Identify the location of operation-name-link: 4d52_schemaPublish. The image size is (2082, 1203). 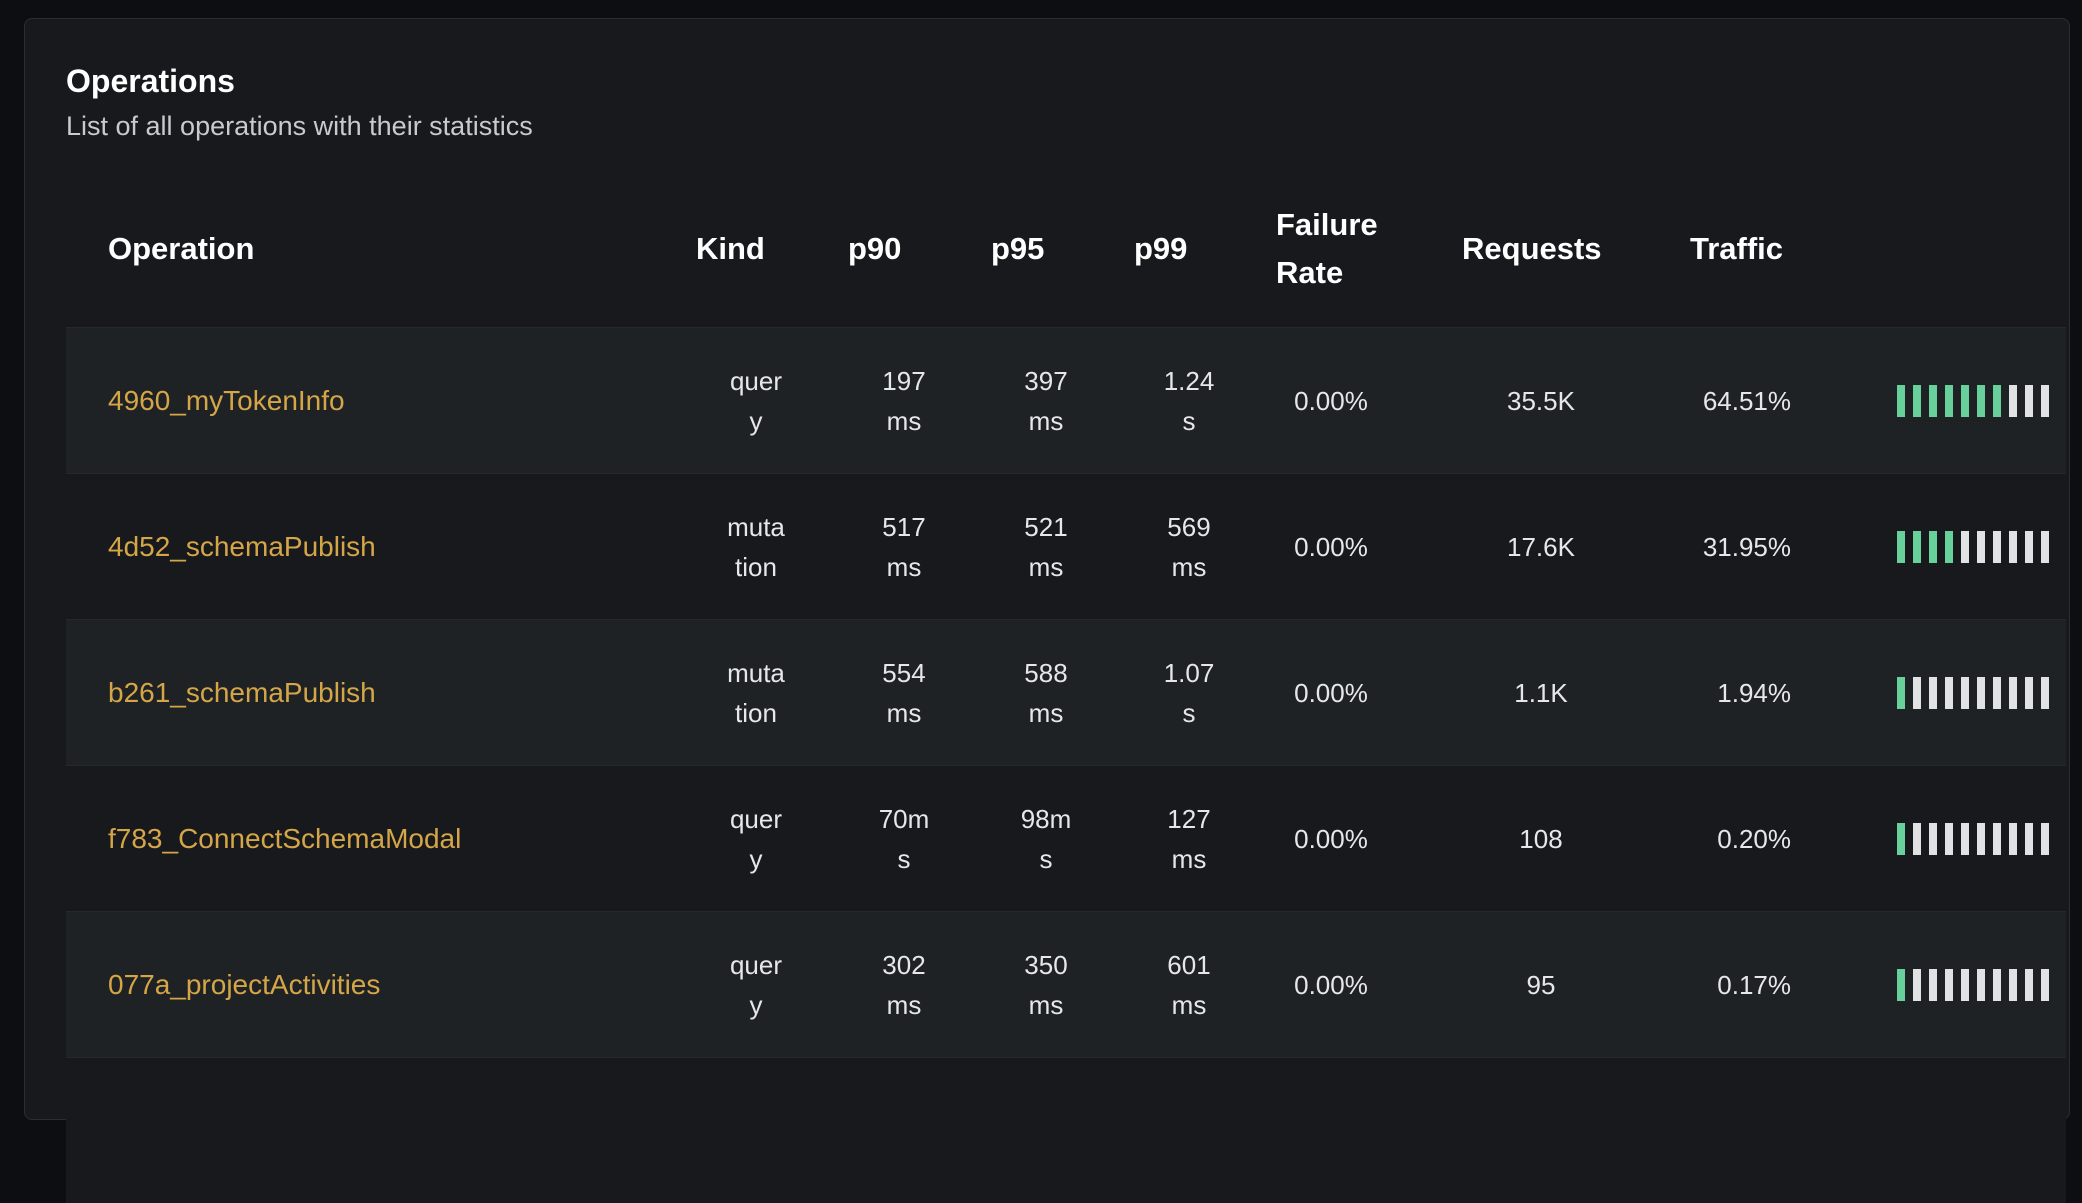
(242, 546).